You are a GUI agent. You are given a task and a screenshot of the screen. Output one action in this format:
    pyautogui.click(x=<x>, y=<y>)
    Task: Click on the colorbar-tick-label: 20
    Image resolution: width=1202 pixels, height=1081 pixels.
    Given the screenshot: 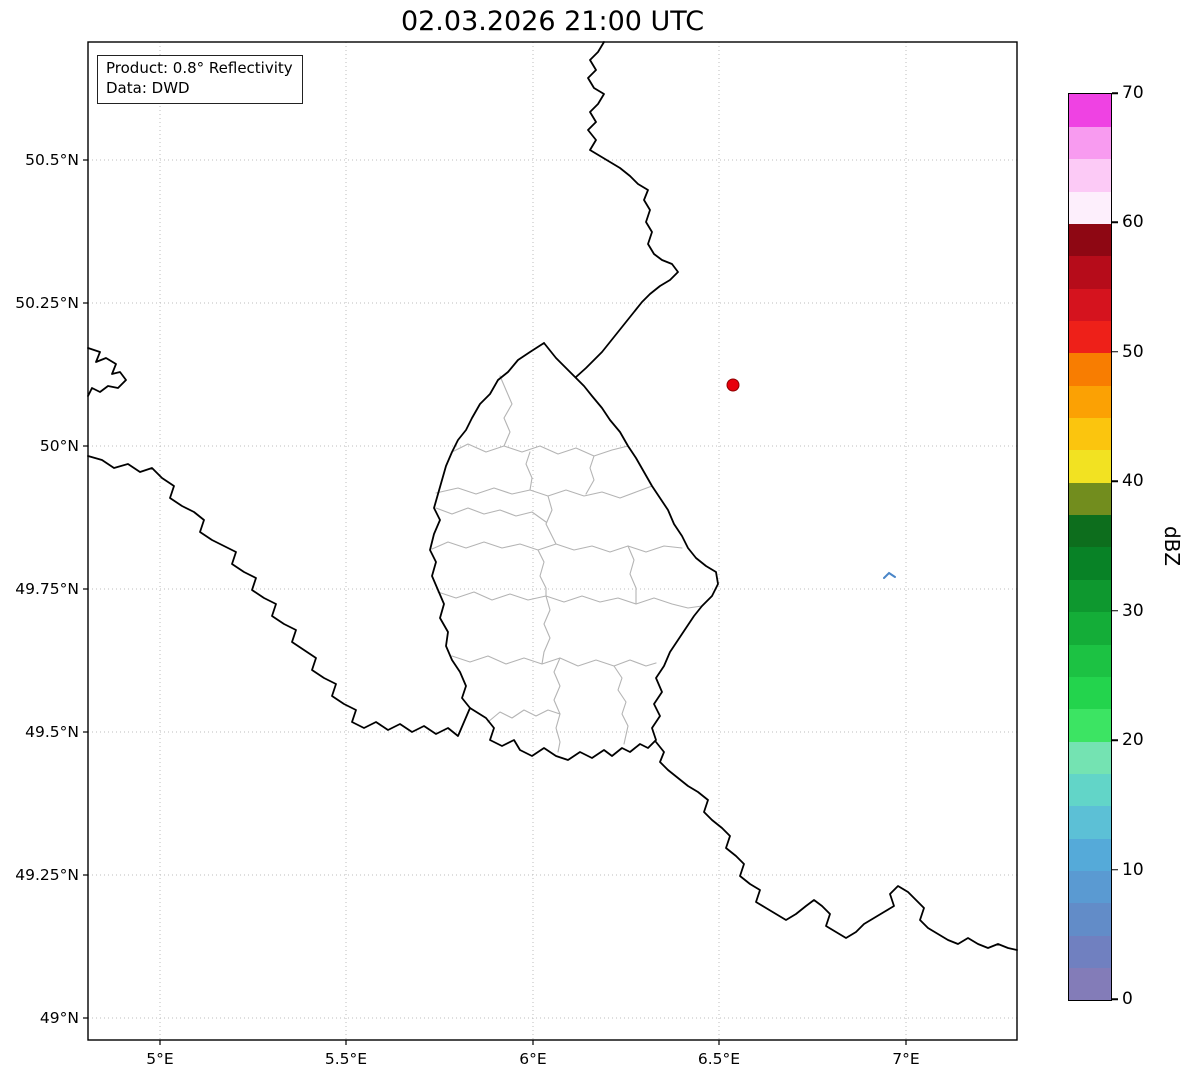 What is the action you would take?
    pyautogui.click(x=1133, y=740)
    